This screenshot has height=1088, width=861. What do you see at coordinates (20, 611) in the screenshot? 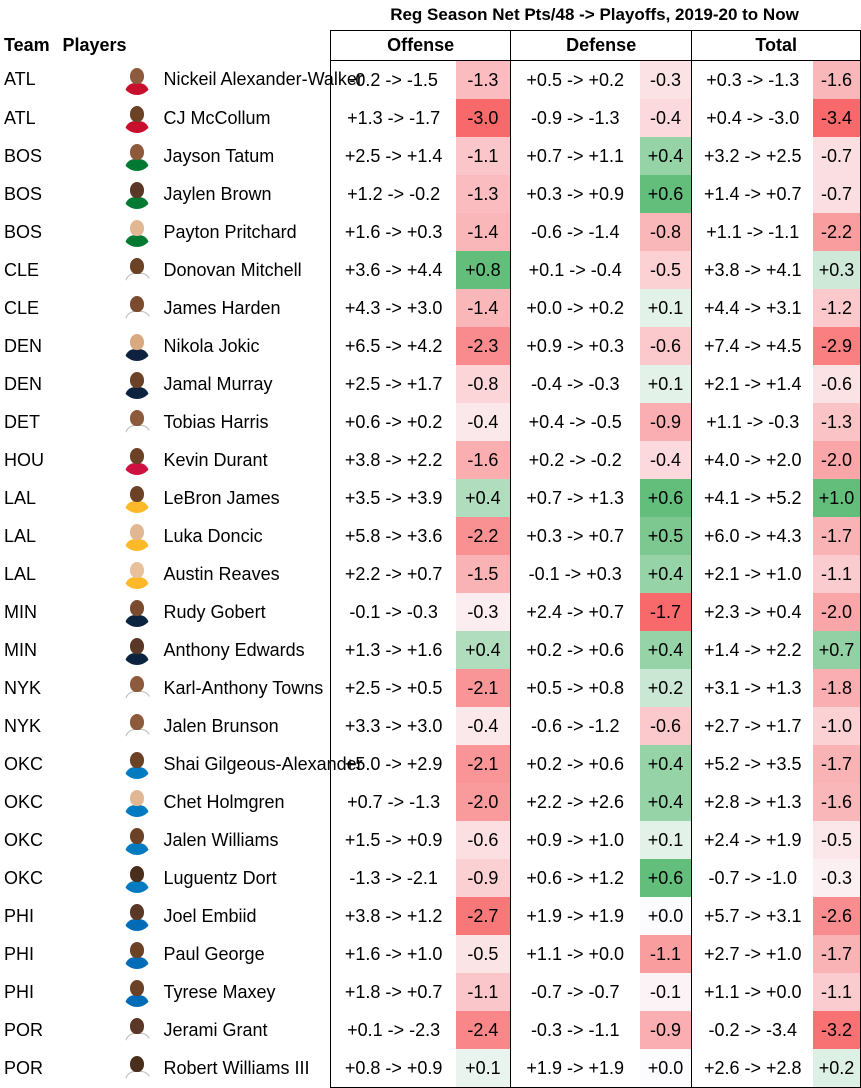
I see `team-cell: MIN` at bounding box center [20, 611].